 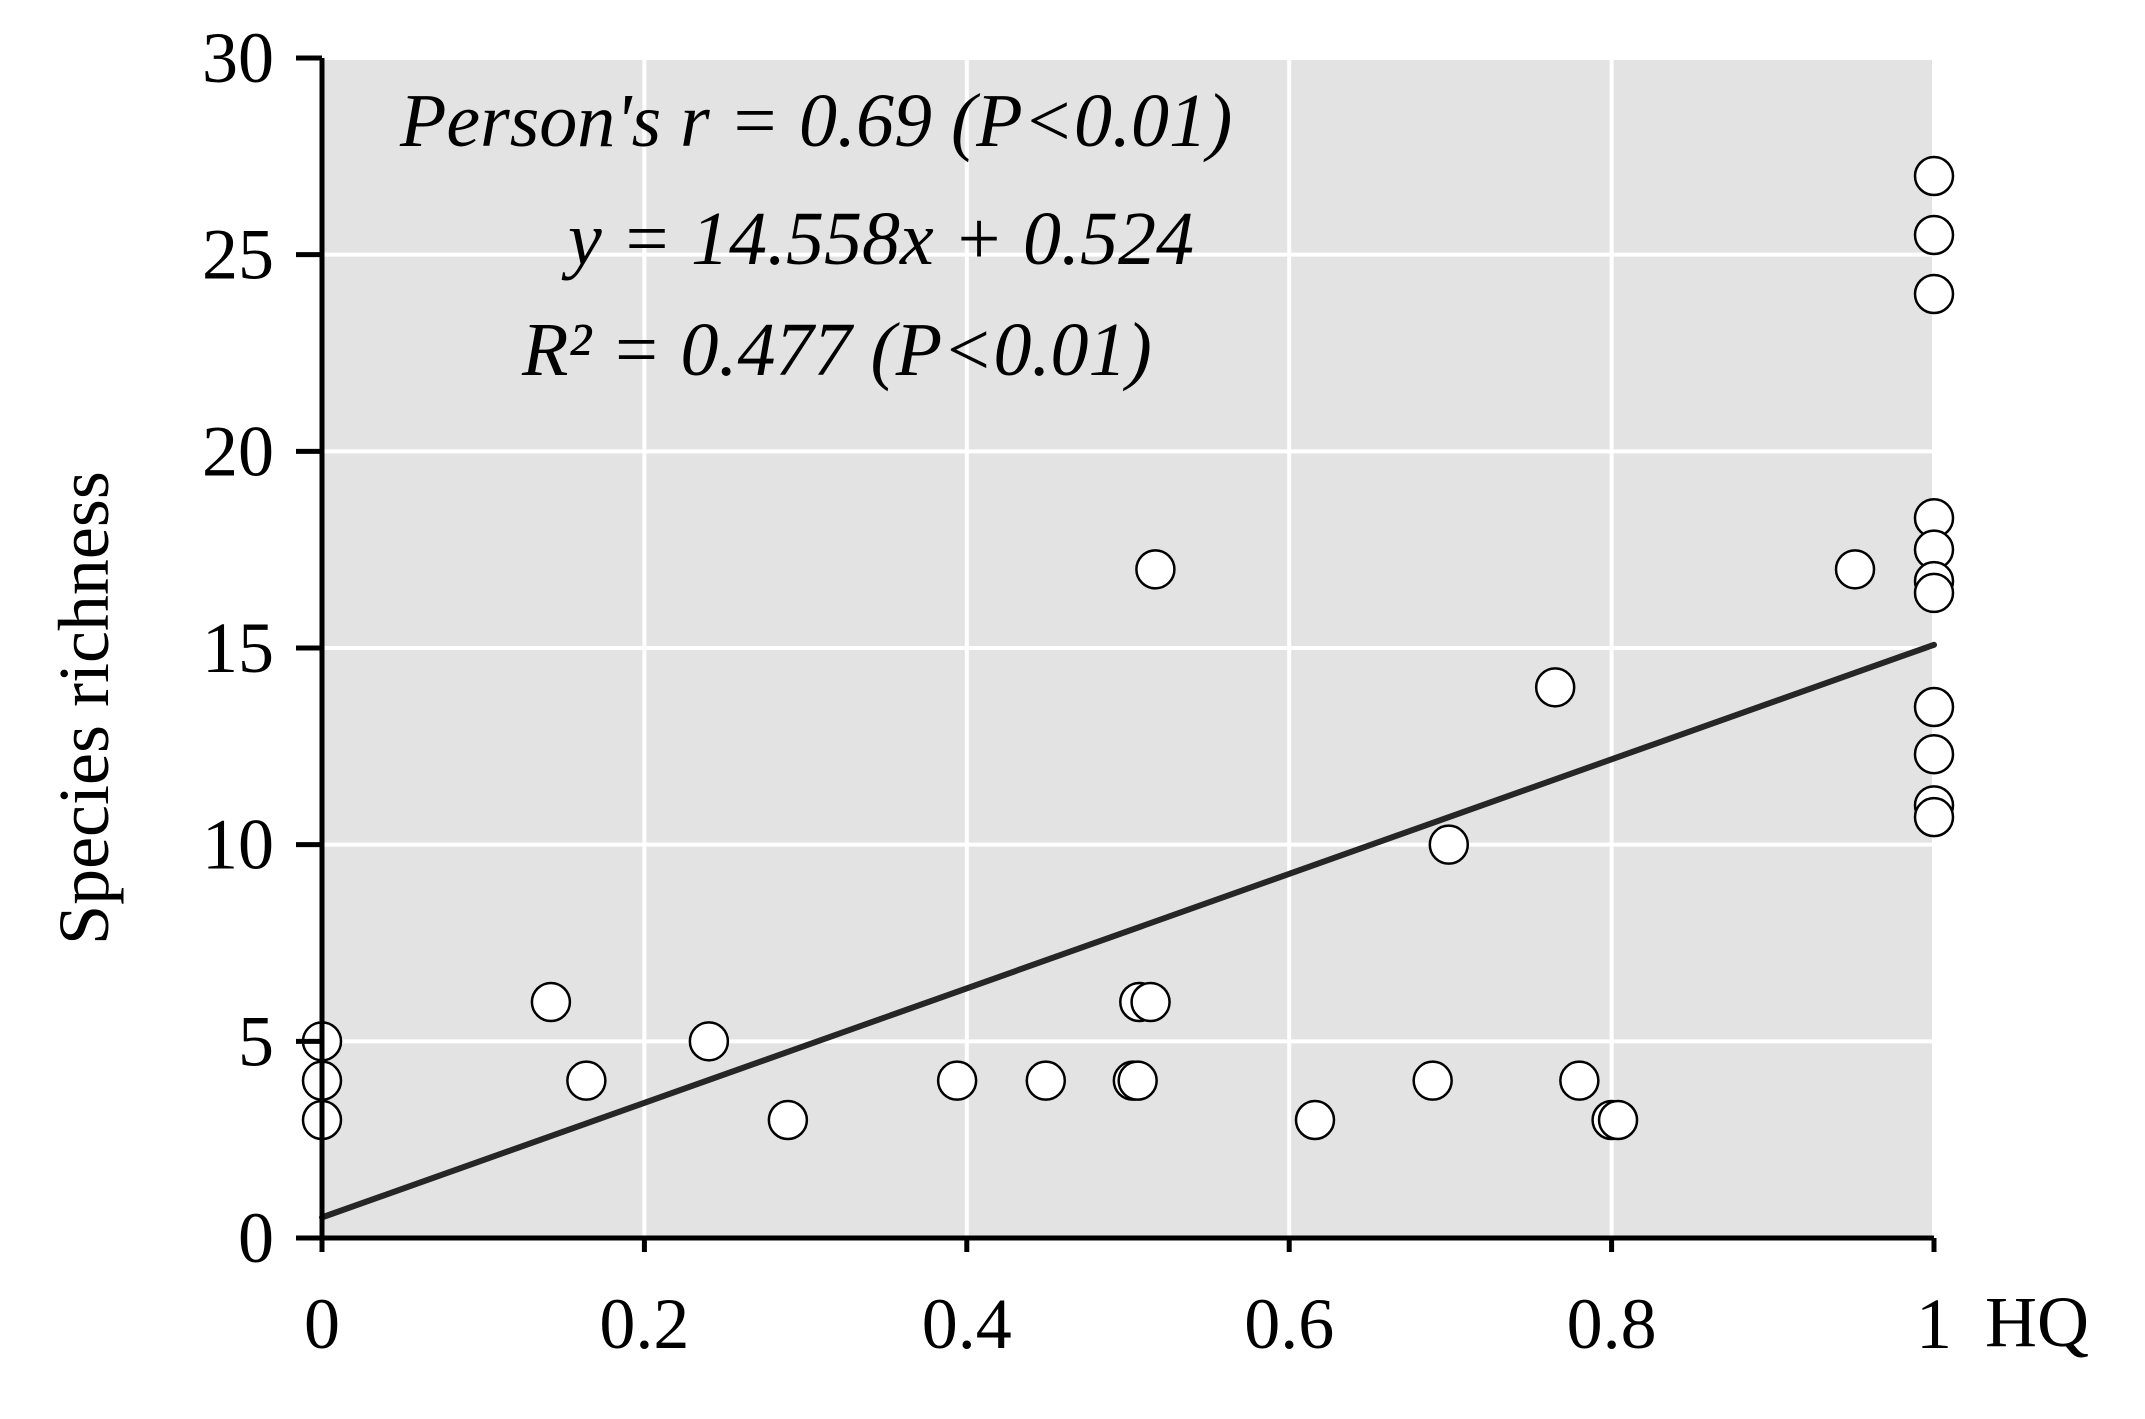 What do you see at coordinates (238, 451) in the screenshot?
I see `y-tick-label: 20` at bounding box center [238, 451].